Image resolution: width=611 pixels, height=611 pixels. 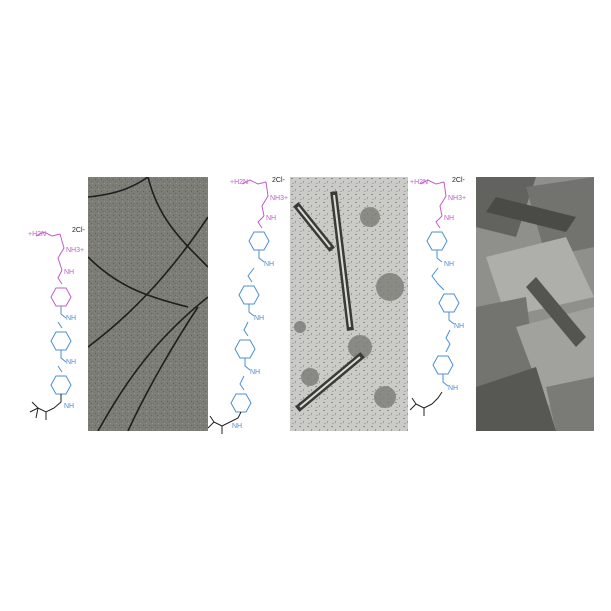 I want to click on amide-label-2b: NH, so click(x=269, y=264).